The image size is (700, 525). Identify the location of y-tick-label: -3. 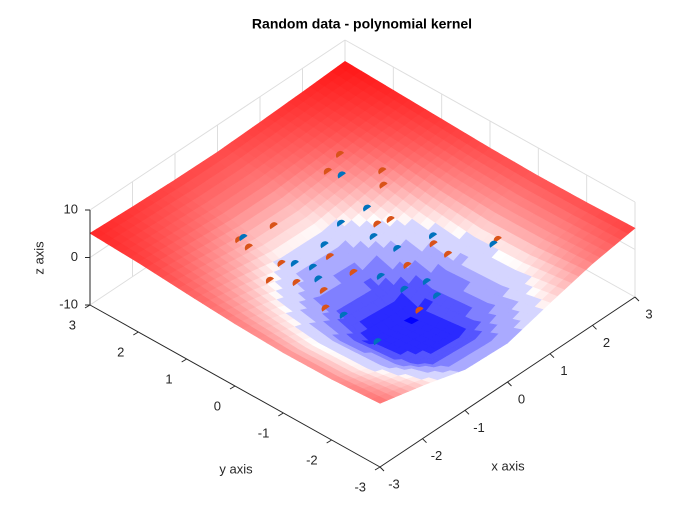
(360, 486).